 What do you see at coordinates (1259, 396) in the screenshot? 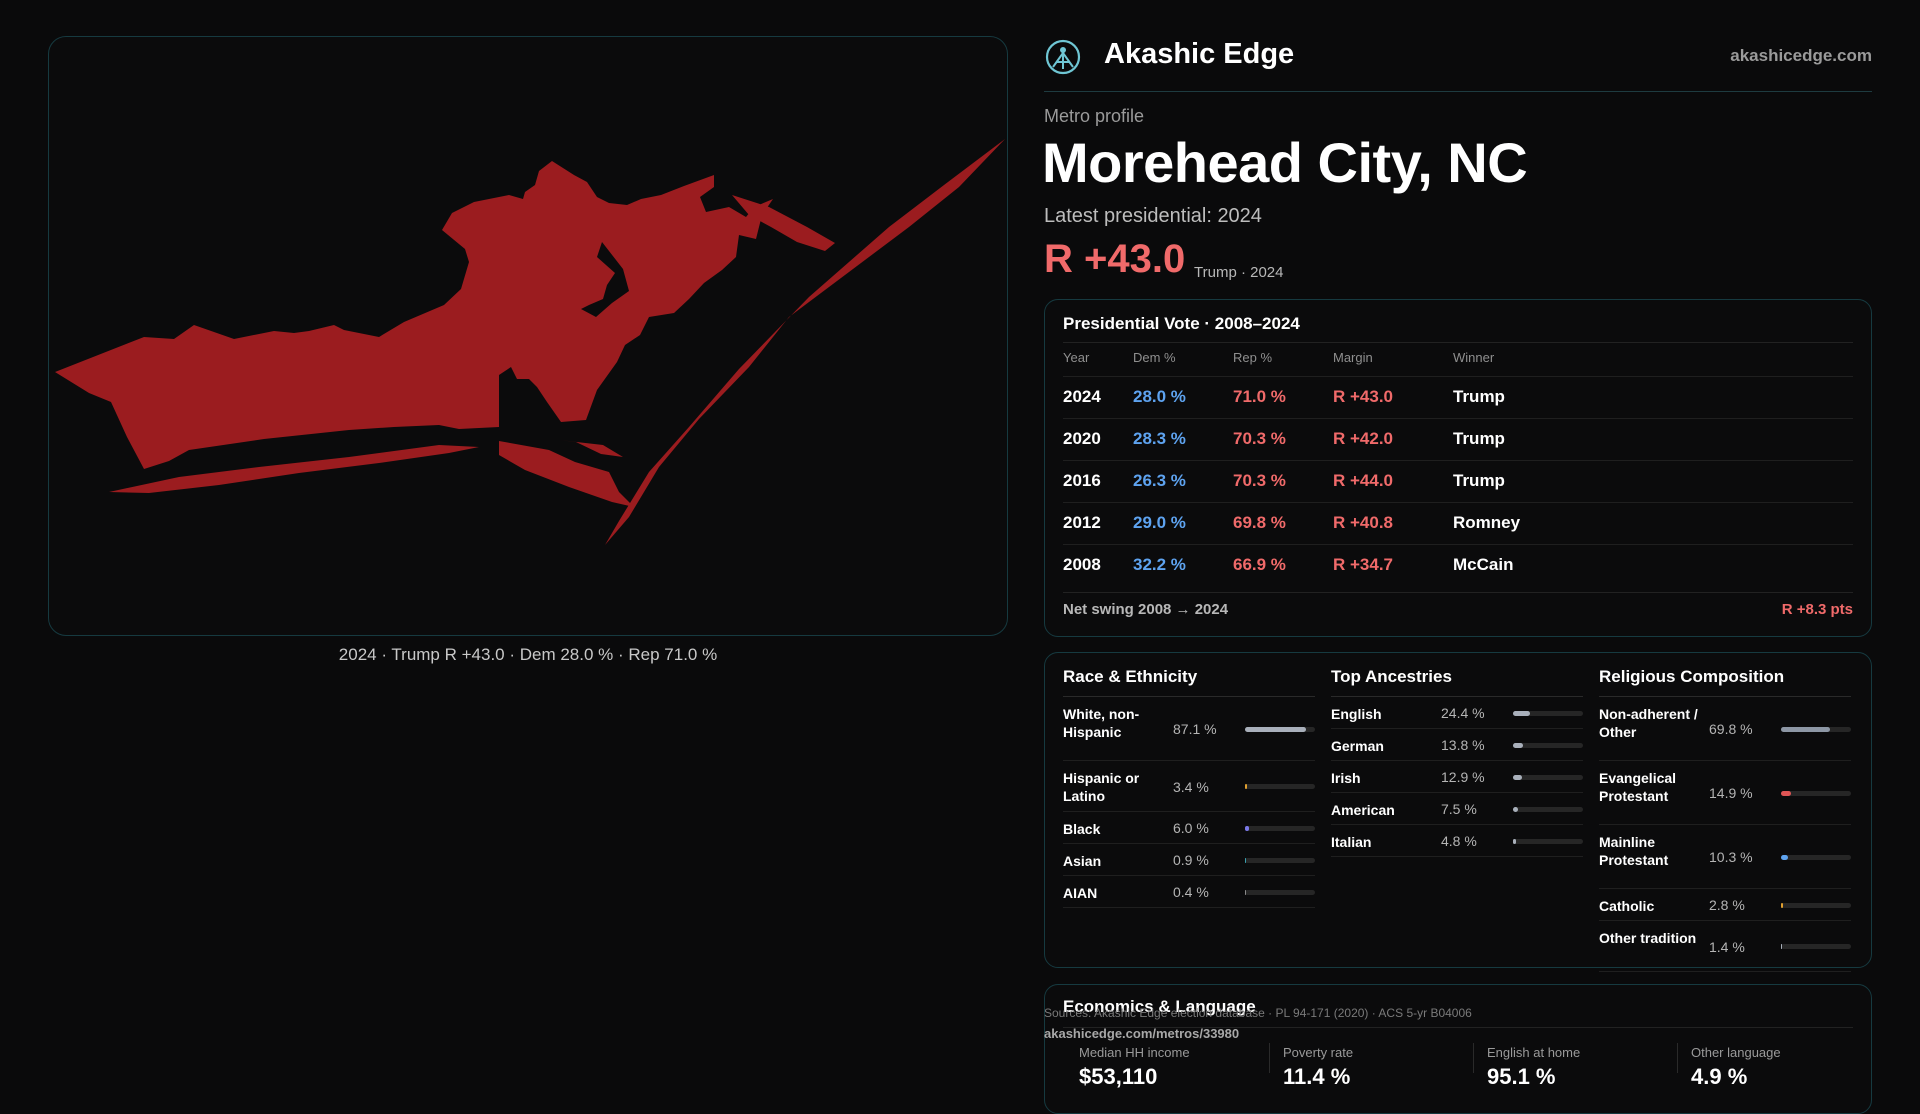
I see `cell-rep: 71.0 %` at bounding box center [1259, 396].